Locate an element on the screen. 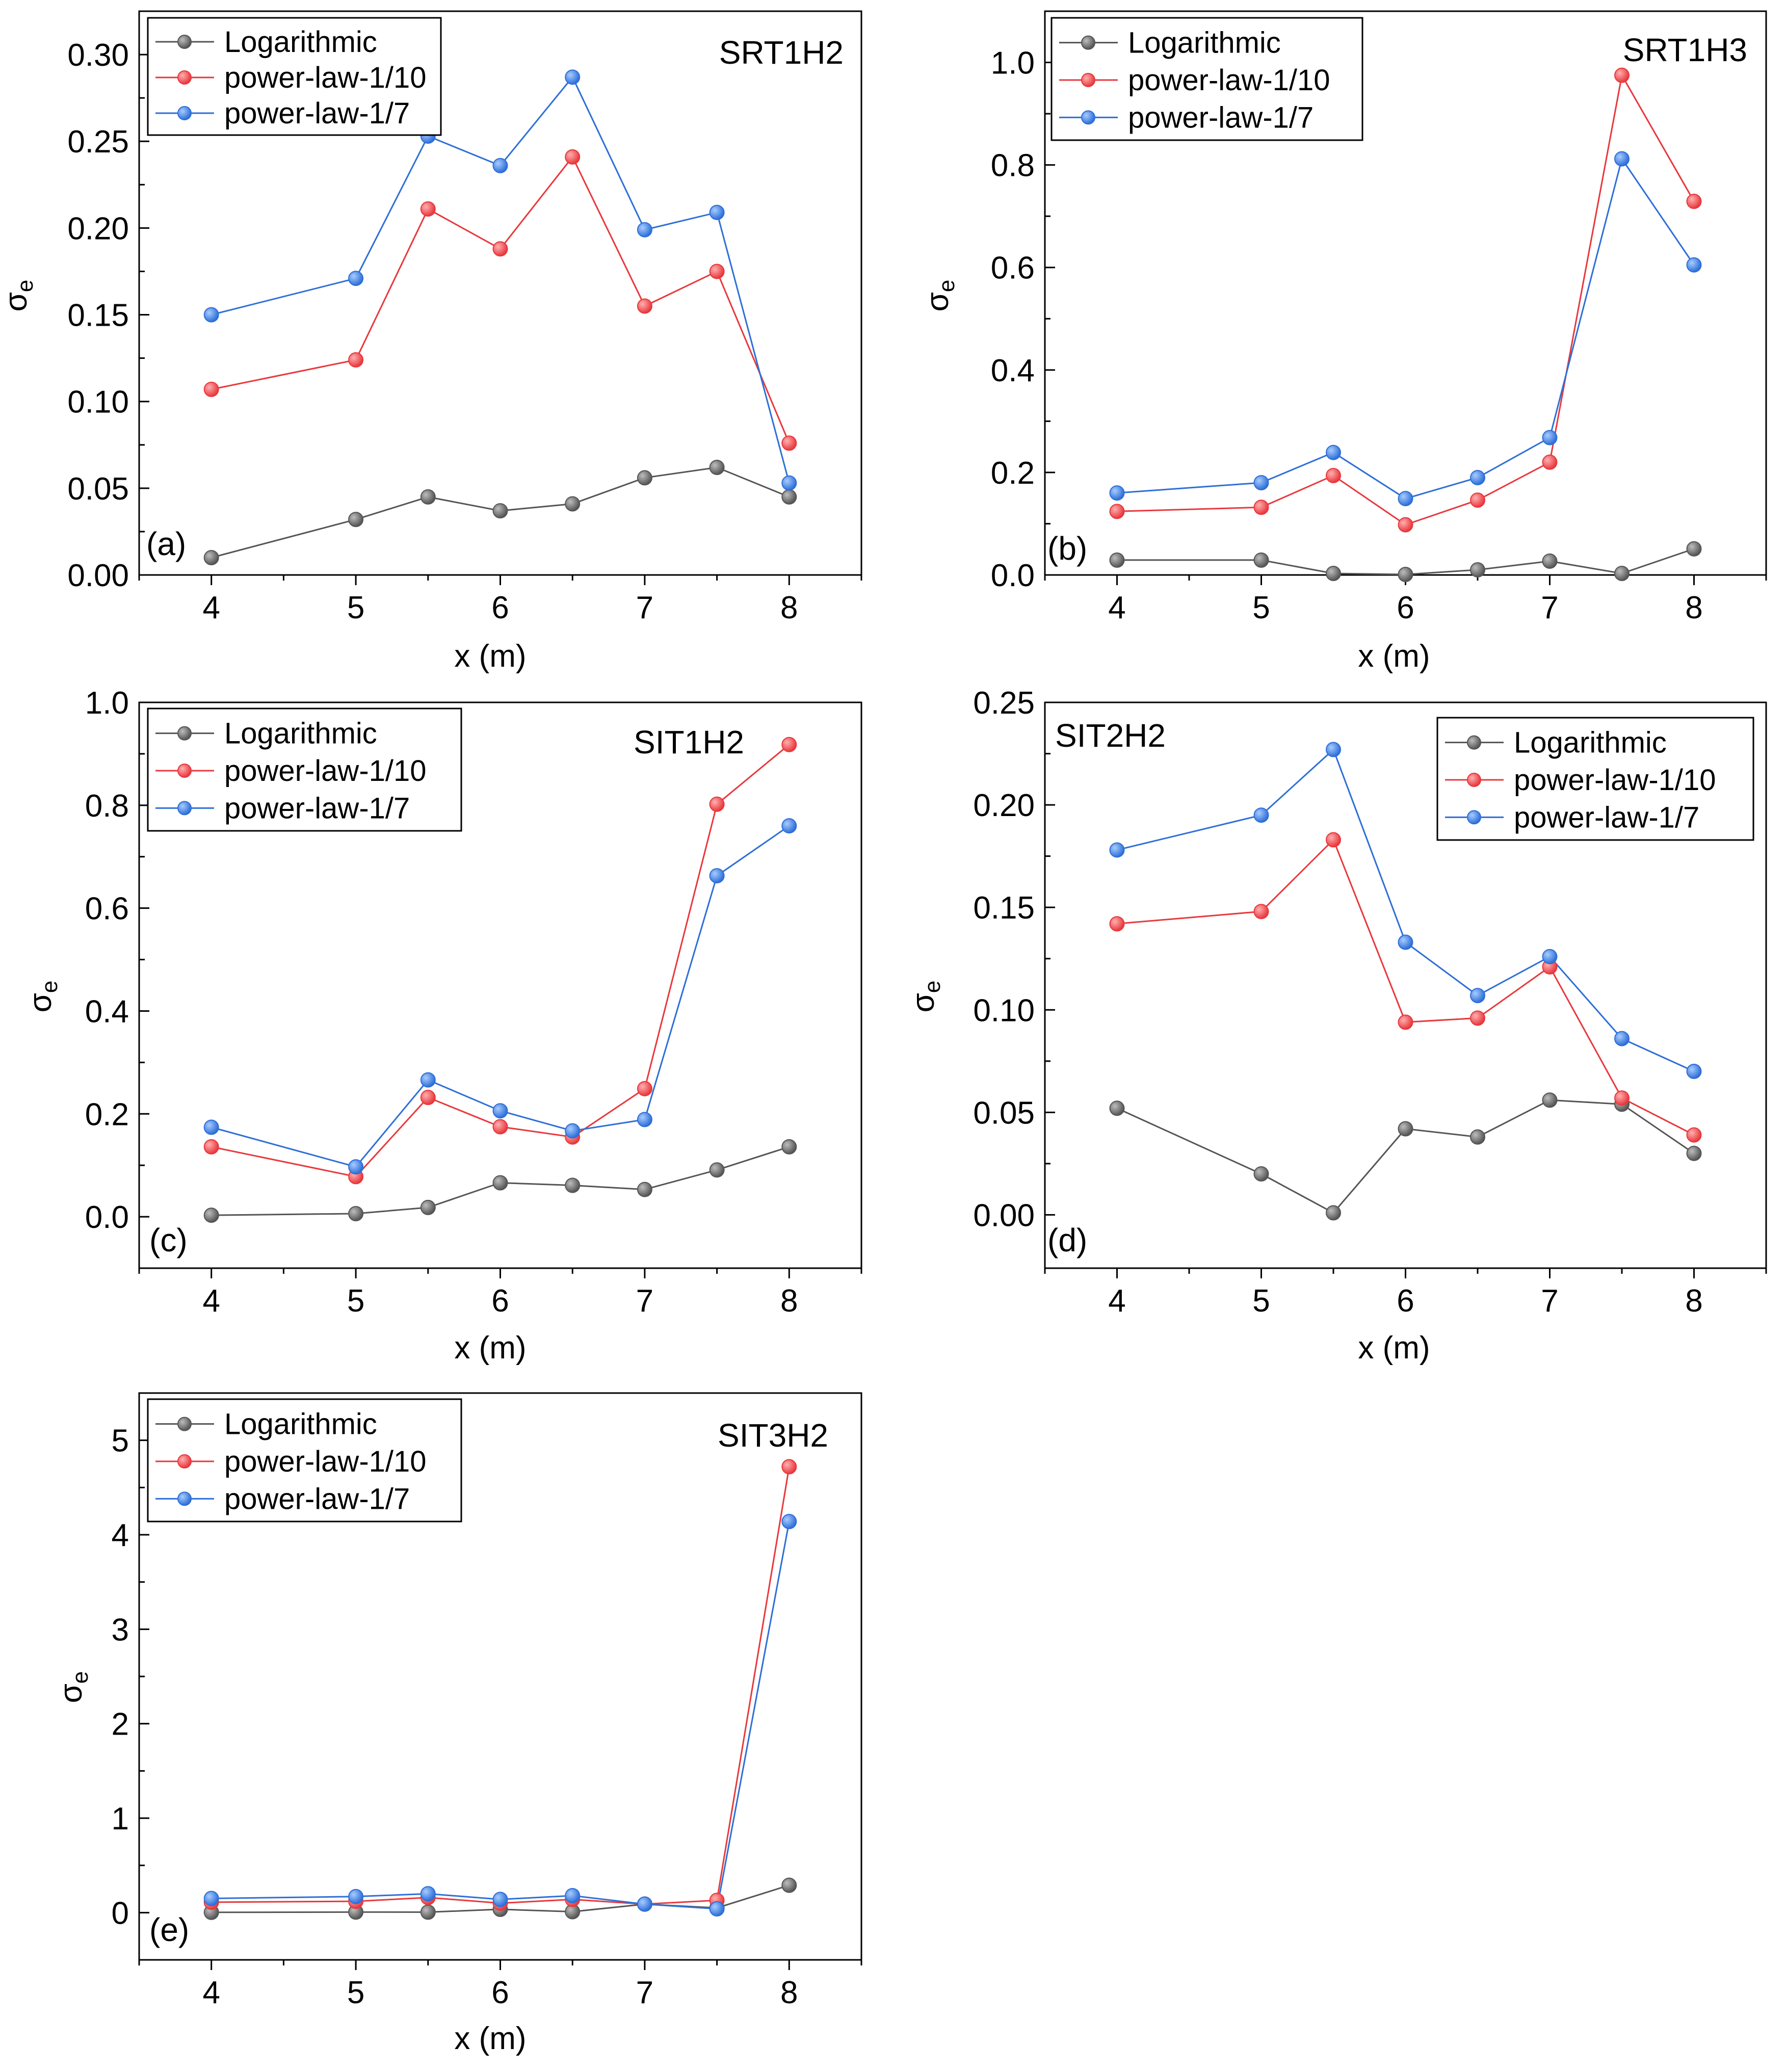  y-tick-label: 1 is located at coordinates (120, 1819).